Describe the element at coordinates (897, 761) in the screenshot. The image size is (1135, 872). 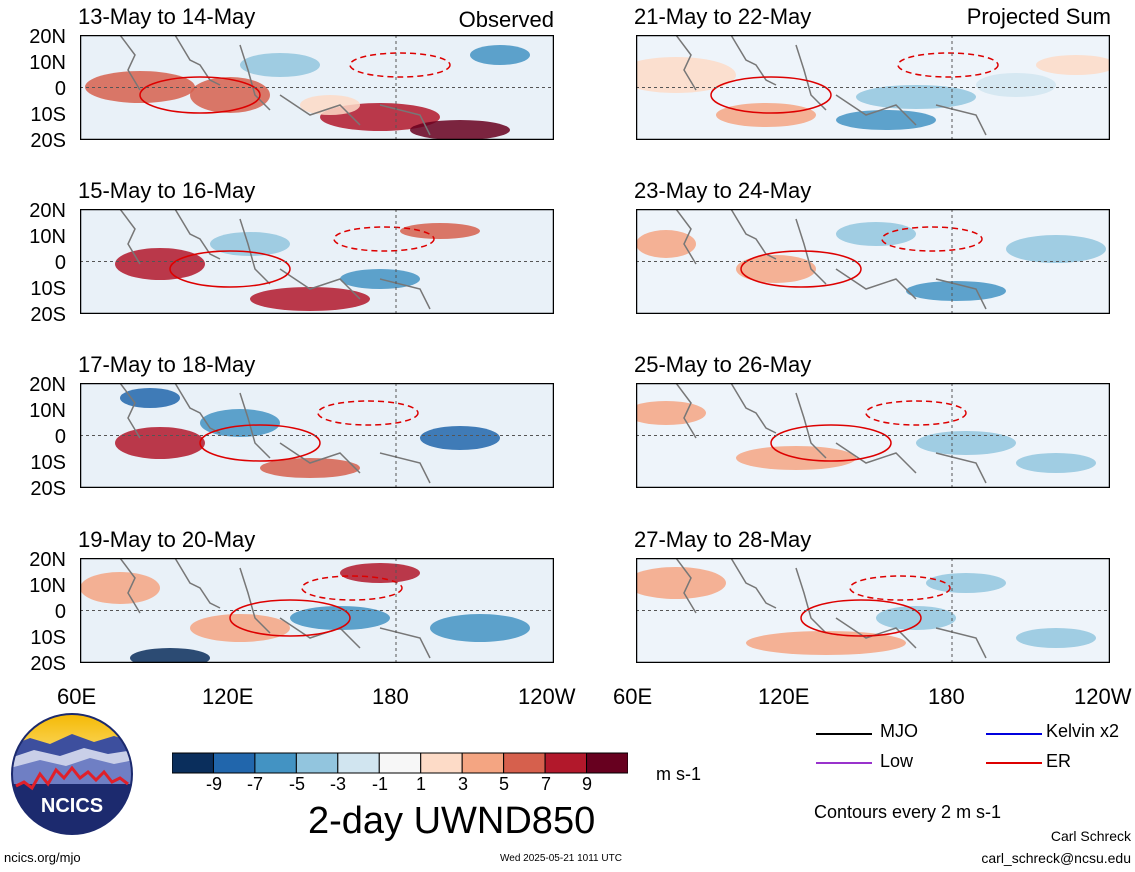
I see `legend-label-low: Low` at that location.